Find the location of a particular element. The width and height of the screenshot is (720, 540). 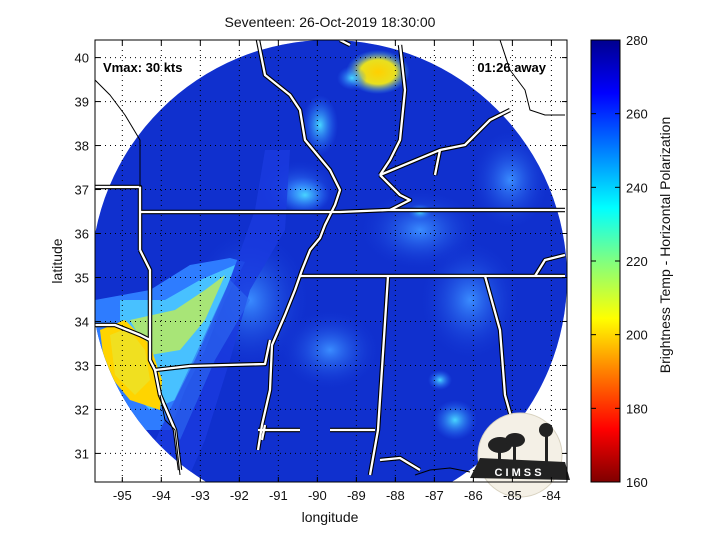

colorbar-tick-label: 240 is located at coordinates (637, 187).